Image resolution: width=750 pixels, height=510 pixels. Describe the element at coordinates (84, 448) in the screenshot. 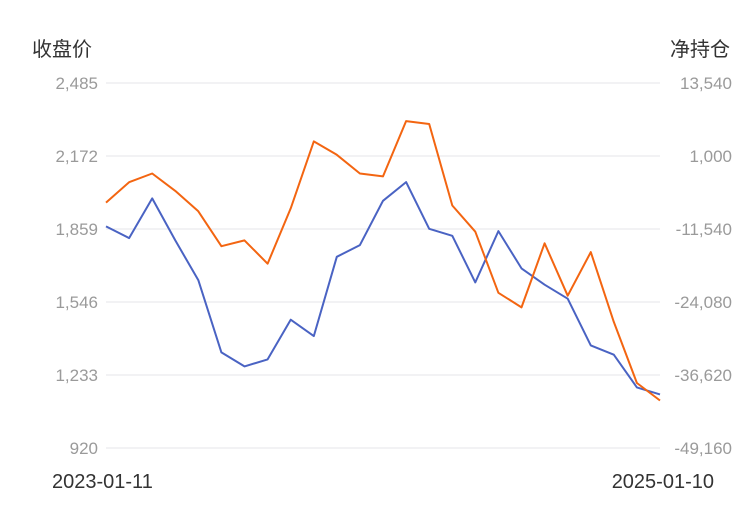

I see `left-tick-label: 920` at that location.